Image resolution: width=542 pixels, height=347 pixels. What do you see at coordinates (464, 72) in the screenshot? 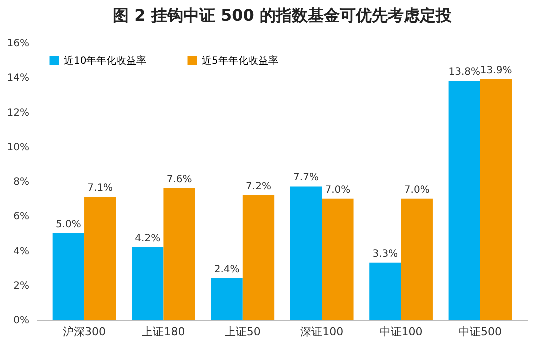
I see `data-label: 13.8%` at bounding box center [464, 72].